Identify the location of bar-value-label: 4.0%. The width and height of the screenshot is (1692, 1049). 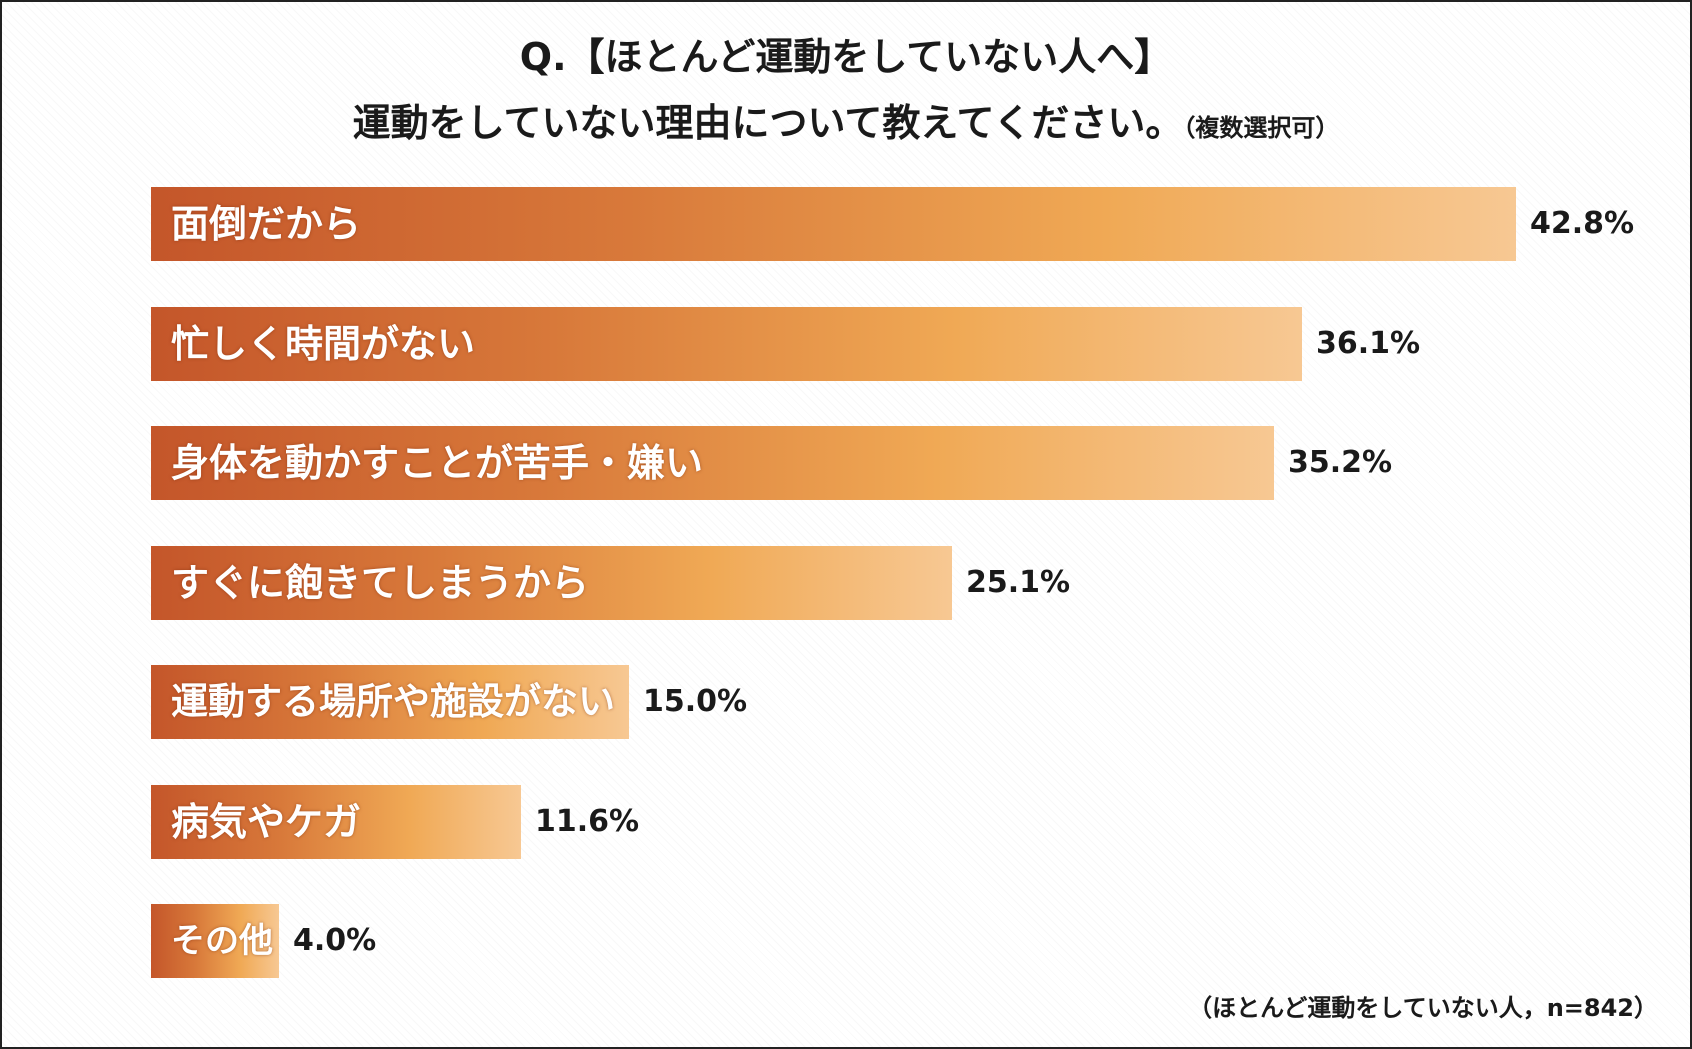
(335, 940).